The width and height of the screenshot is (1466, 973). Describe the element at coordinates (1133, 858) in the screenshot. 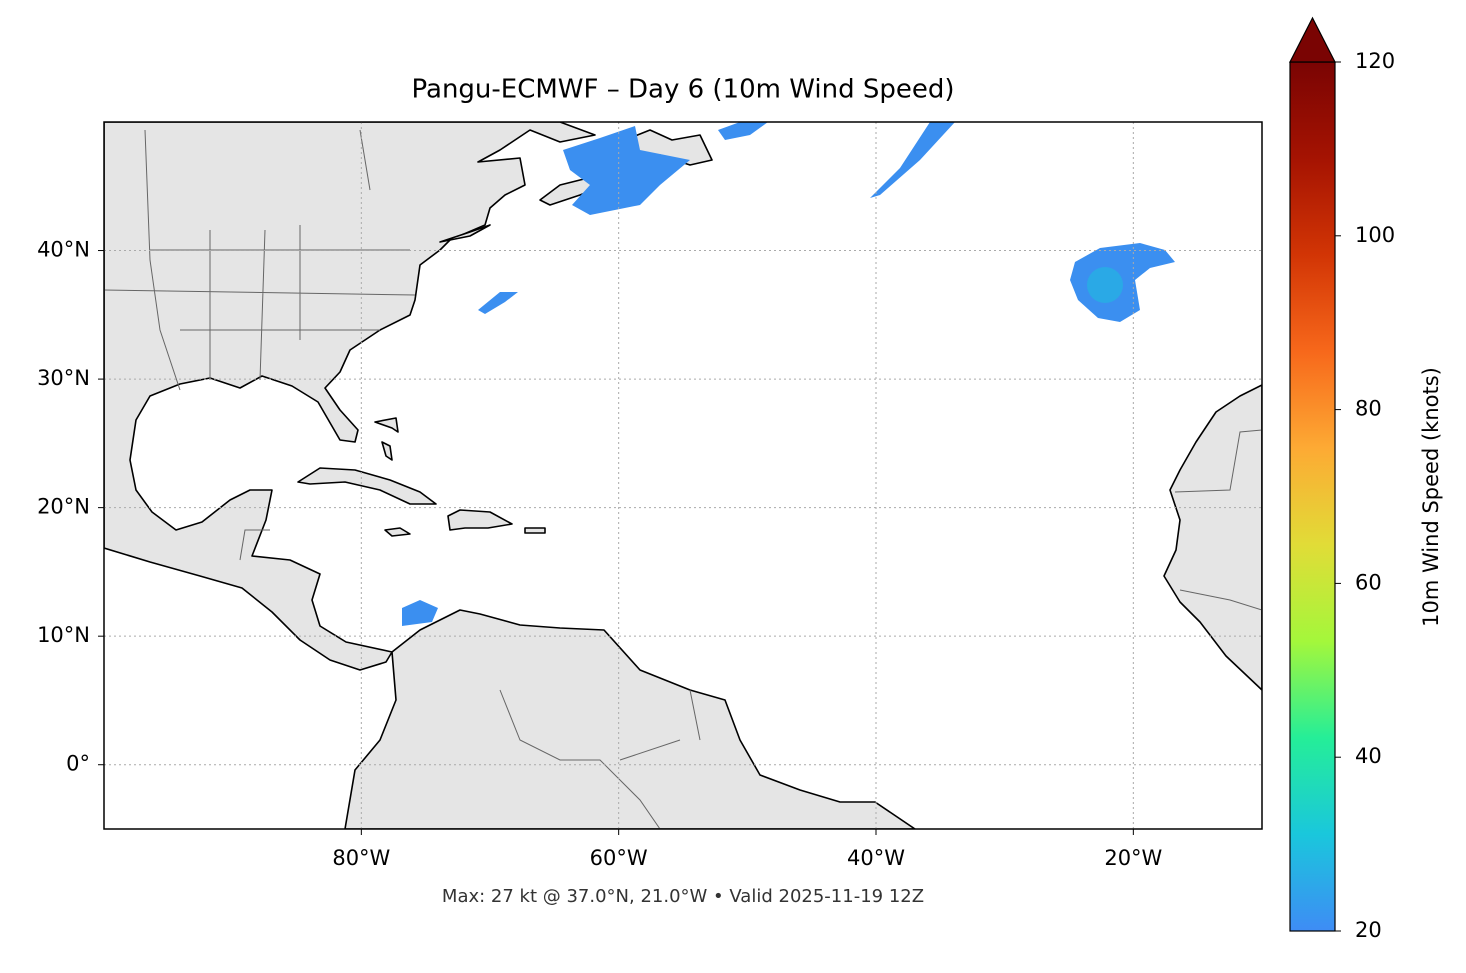

I see `x-tick-label: 20°W` at that location.